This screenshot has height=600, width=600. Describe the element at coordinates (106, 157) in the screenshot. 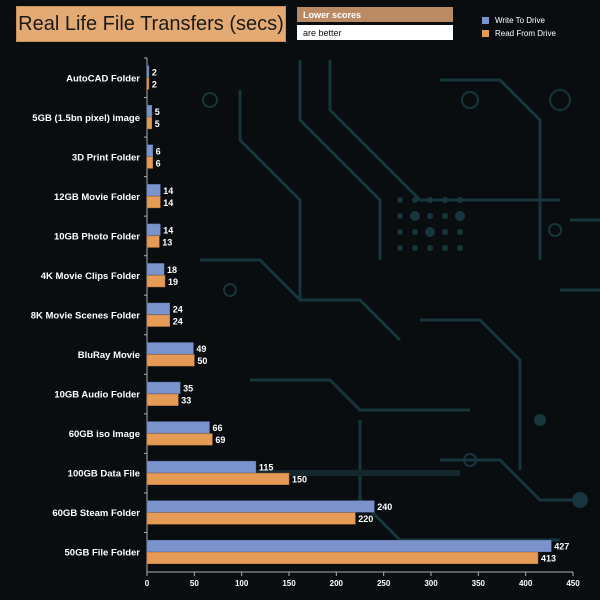

I see `category-label: 3D Print Folder` at that location.